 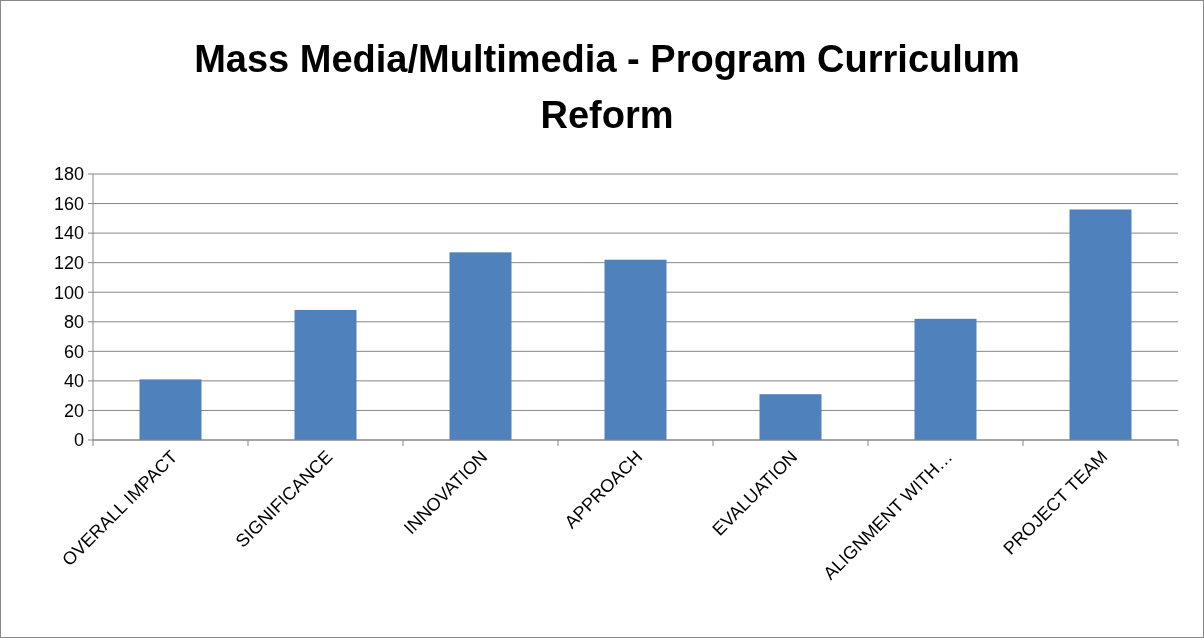 I want to click on y-tick-label: 40, so click(x=73, y=381).